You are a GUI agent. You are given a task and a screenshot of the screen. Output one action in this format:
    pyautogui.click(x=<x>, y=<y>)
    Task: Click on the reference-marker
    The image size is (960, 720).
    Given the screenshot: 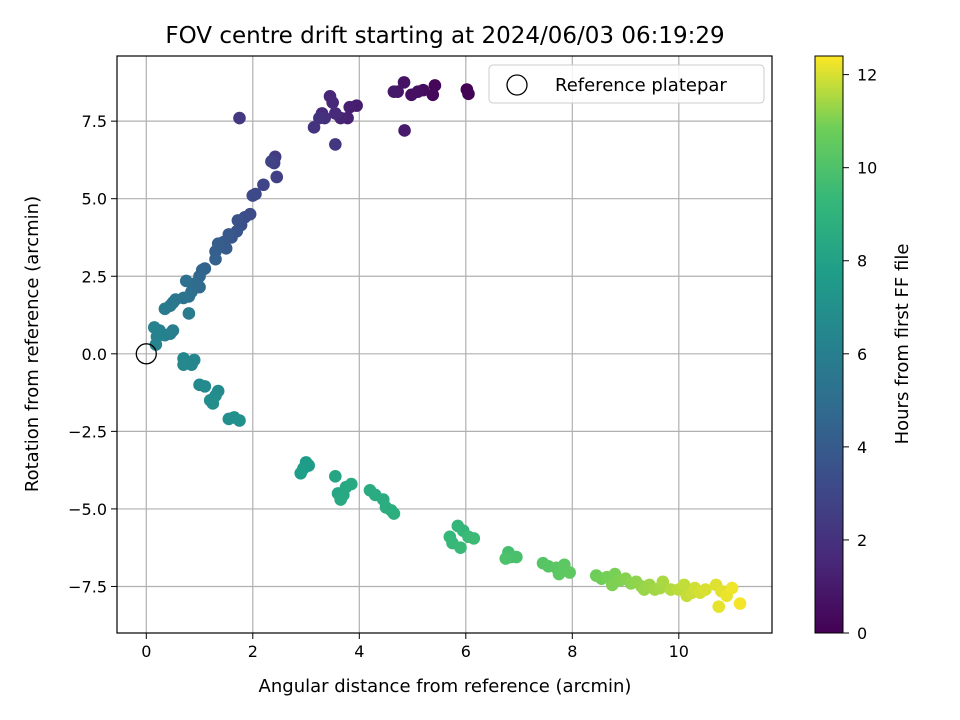 What is the action you would take?
    pyautogui.click(x=146, y=354)
    